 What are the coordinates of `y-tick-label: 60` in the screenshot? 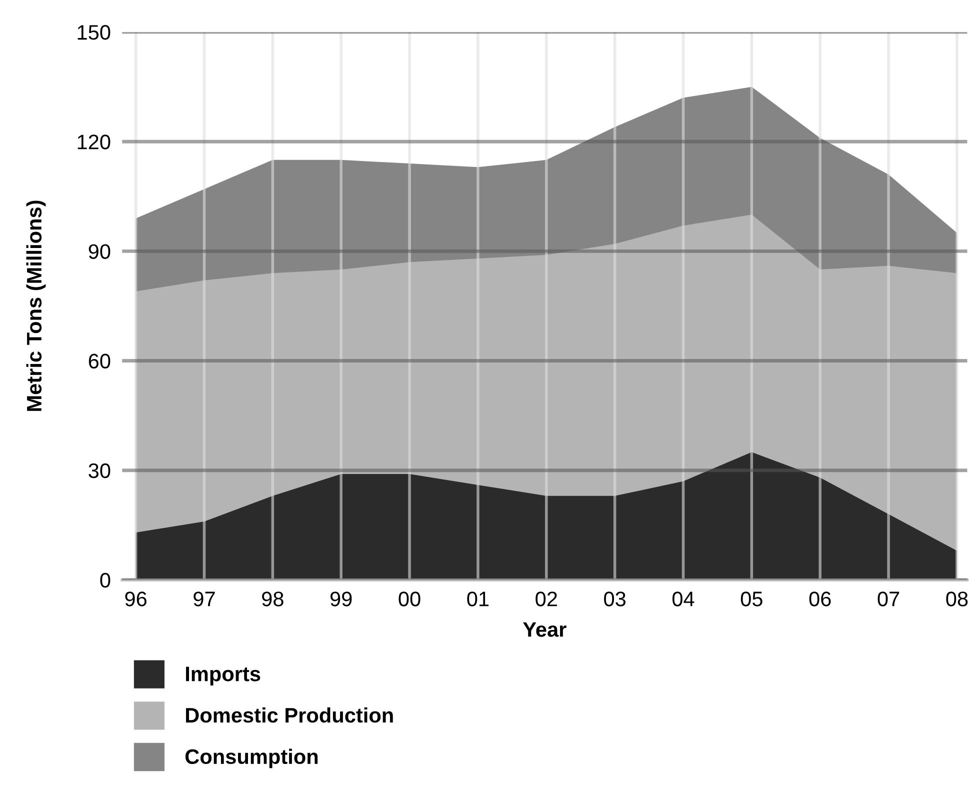 It's located at (99, 361).